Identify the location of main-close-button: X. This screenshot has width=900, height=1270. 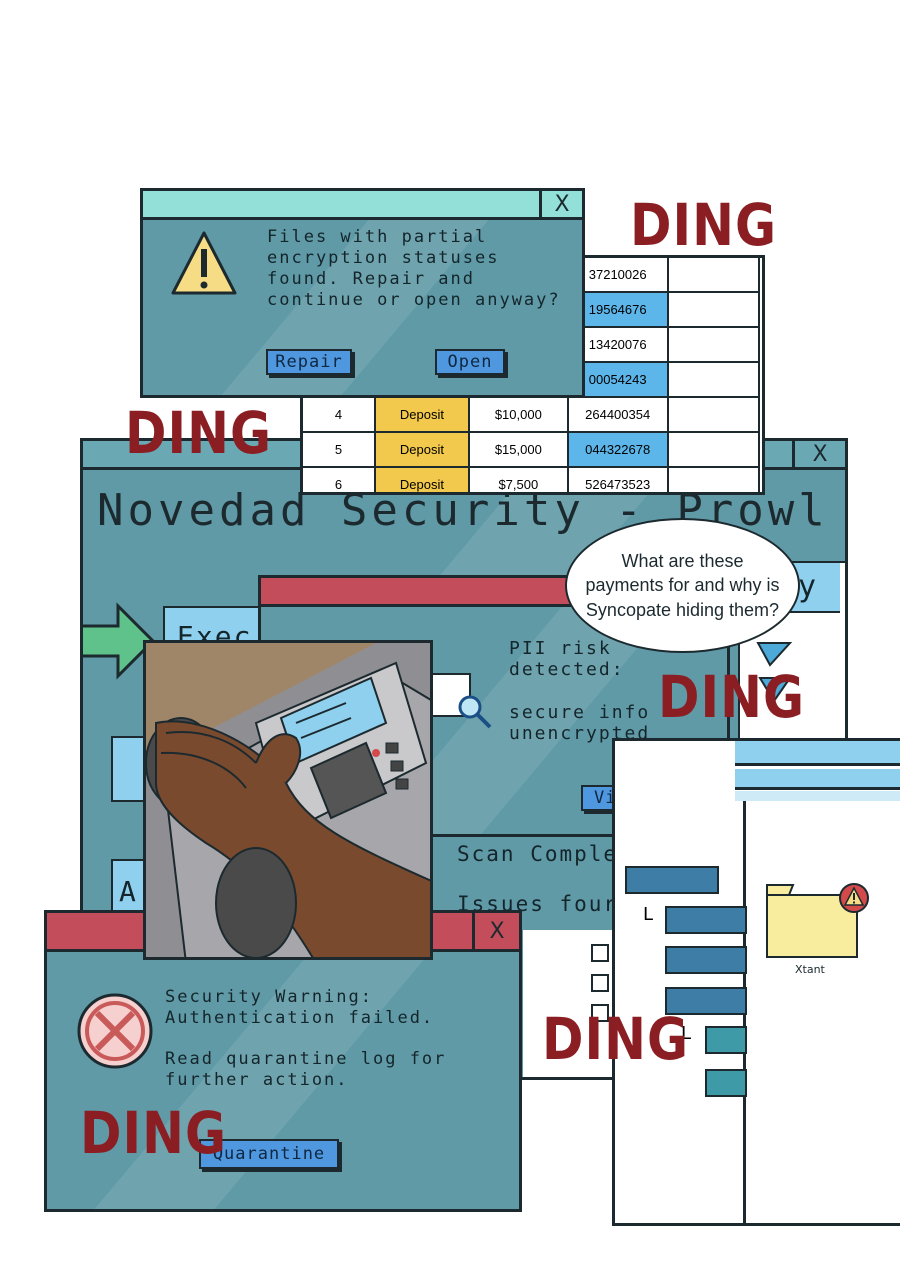
(818, 454).